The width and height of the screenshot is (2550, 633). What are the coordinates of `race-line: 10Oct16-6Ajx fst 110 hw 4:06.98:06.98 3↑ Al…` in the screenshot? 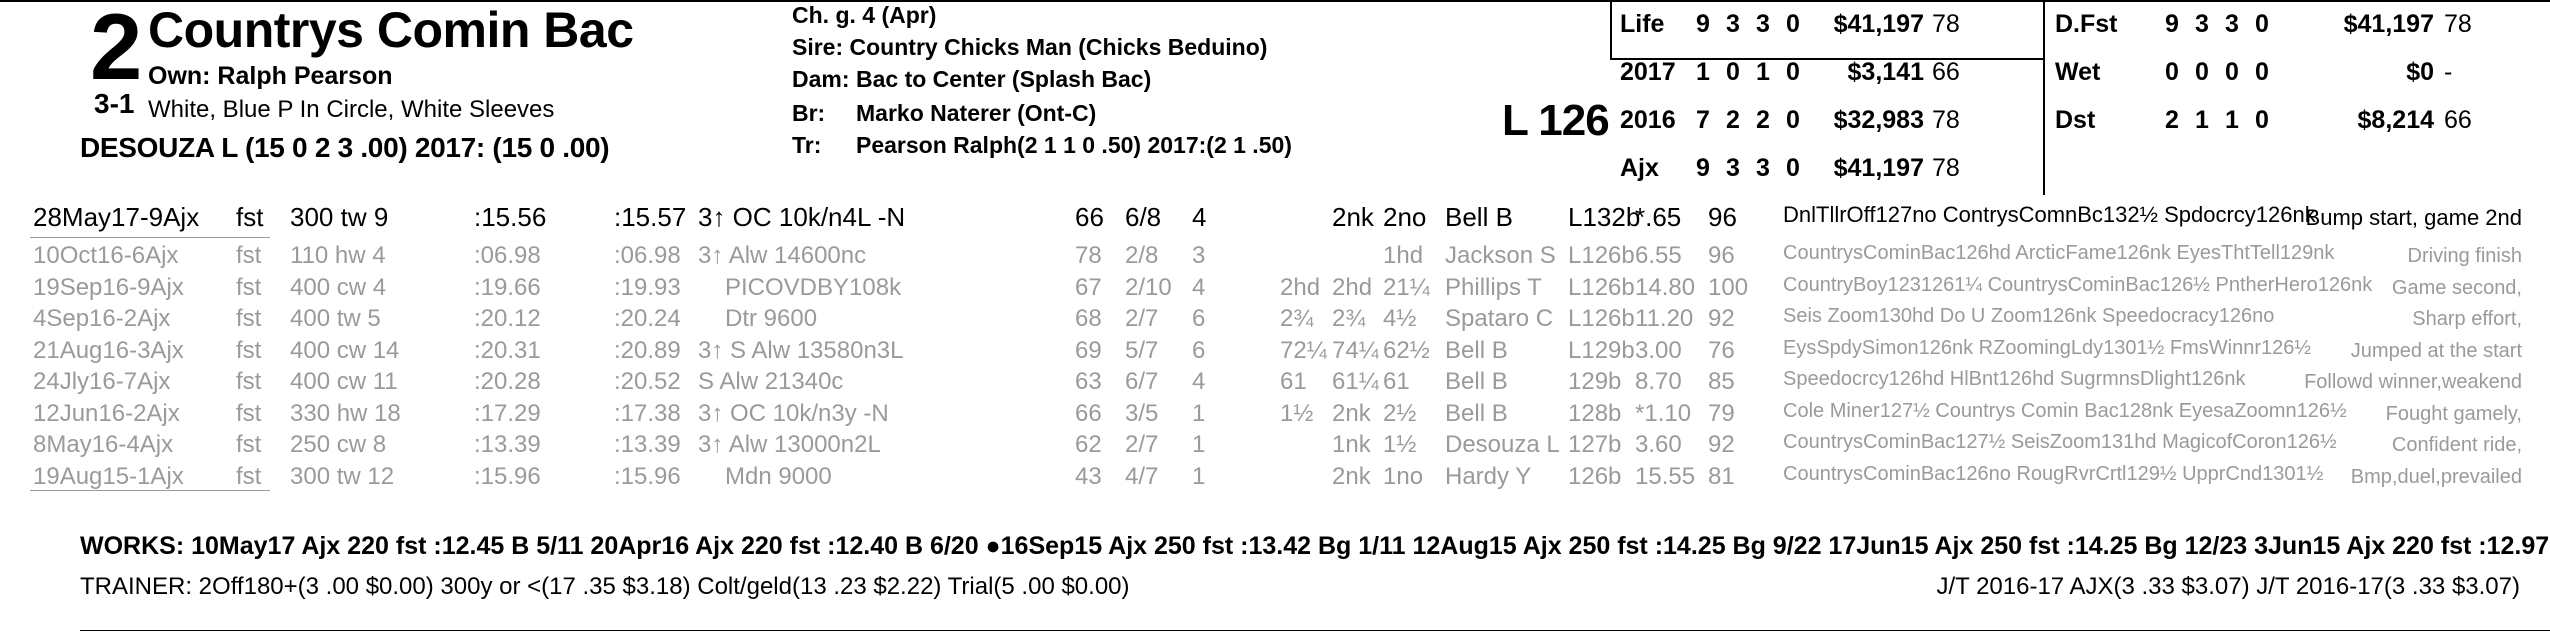 It's located at (1275, 260).